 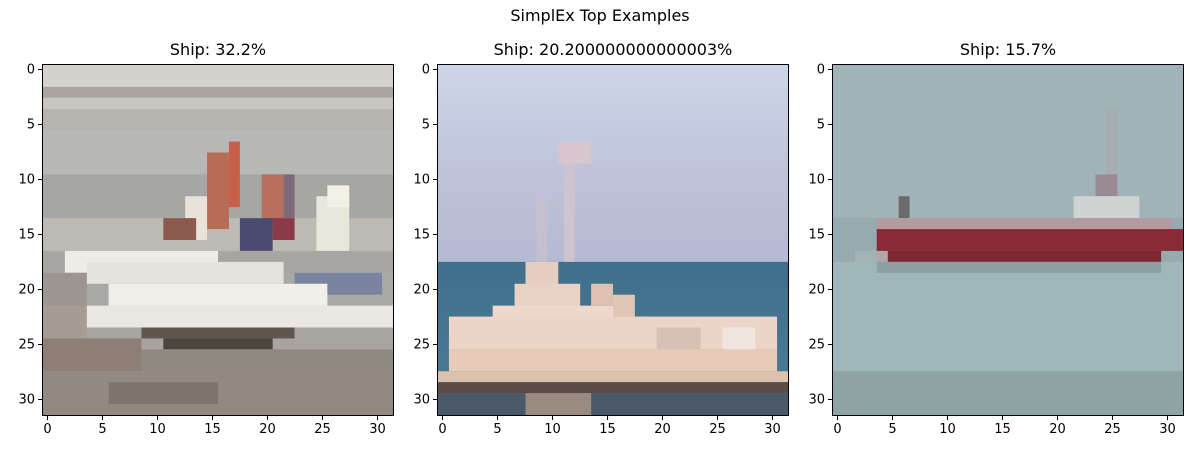 I want to click on figure-title: SimplEx Top Examples, so click(x=600, y=15).